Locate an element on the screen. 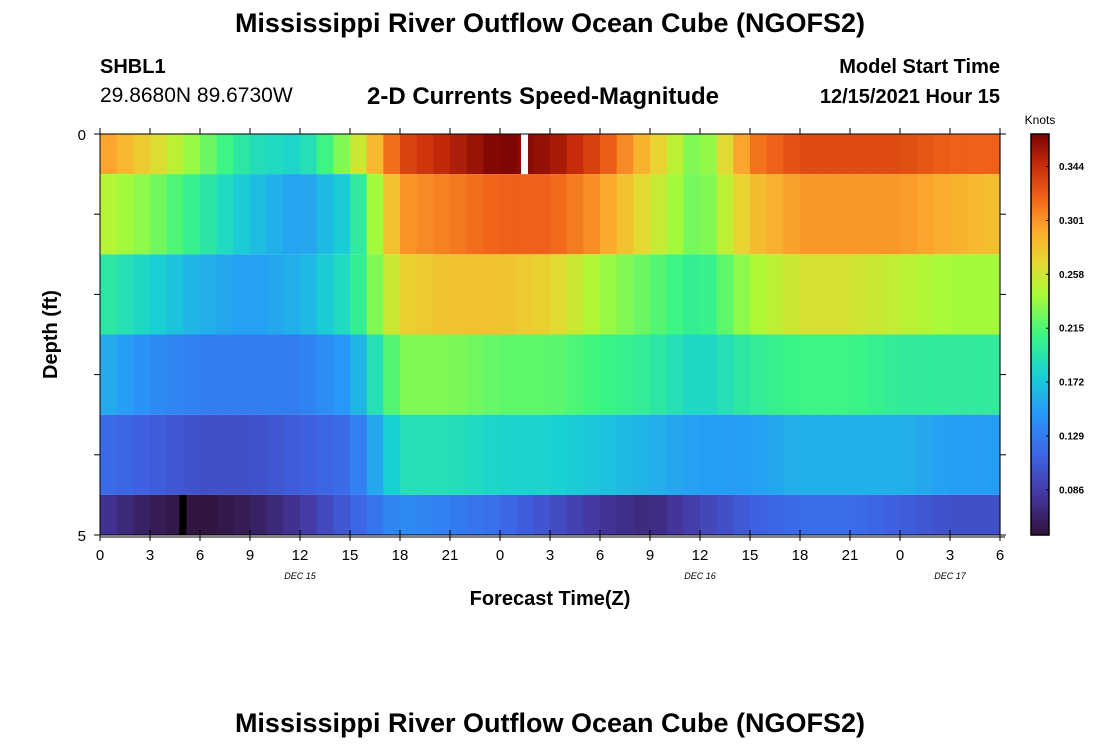  model-start-value: 12/15/2021 Hour 15 is located at coordinates (909, 97).